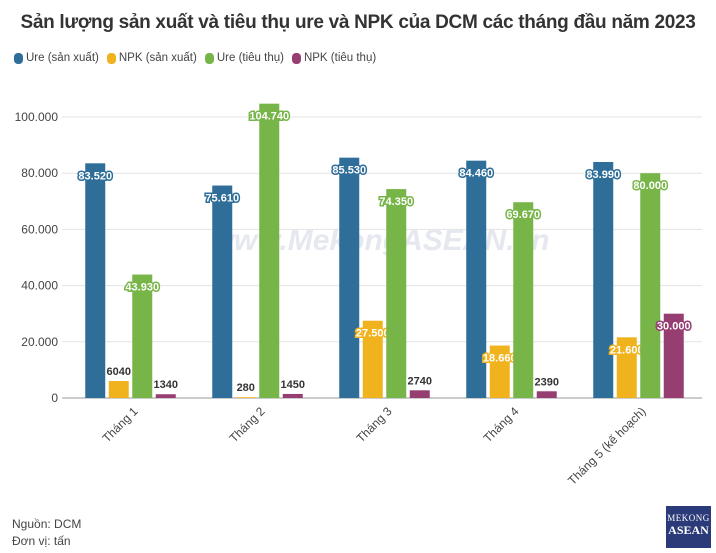 This screenshot has width=716, height=553. What do you see at coordinates (250, 58) in the screenshot?
I see `legend-label: Ure (tiêu thụ)` at bounding box center [250, 58].